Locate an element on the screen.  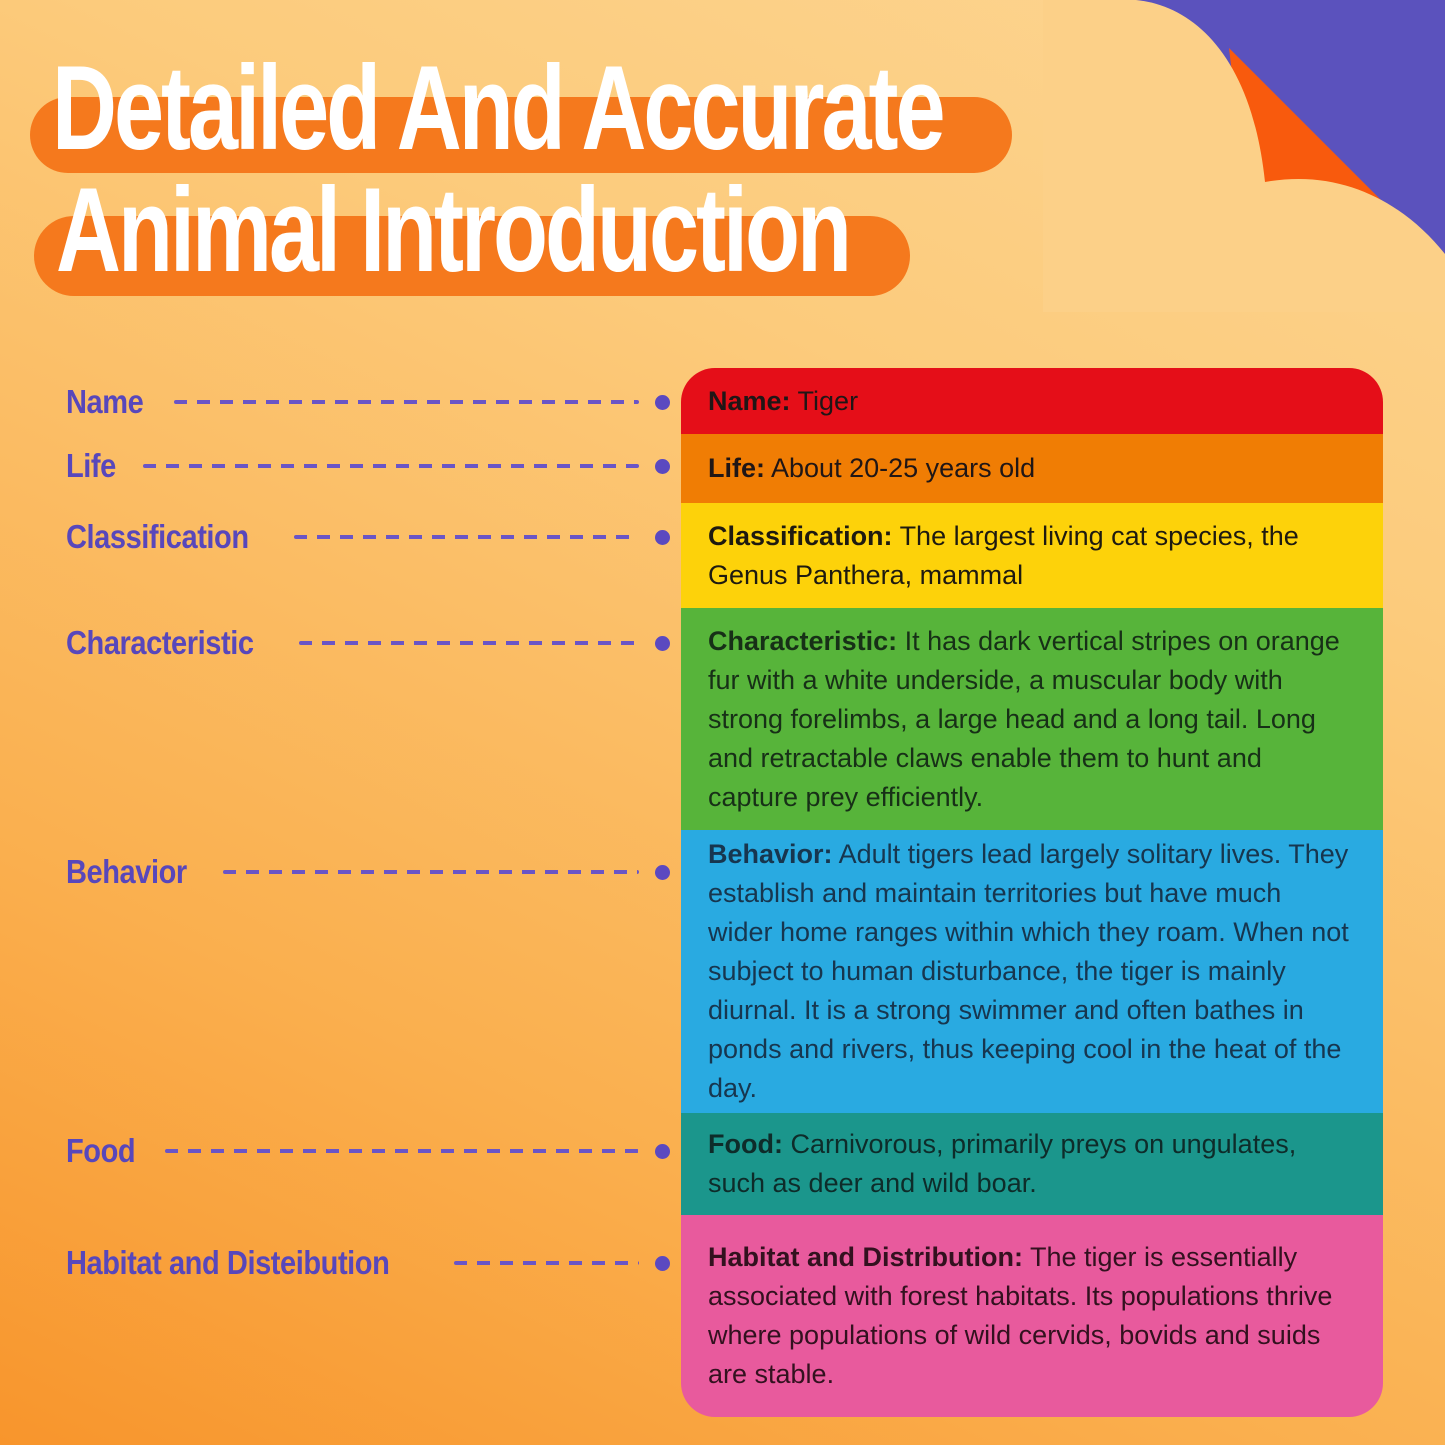
label-row-life: Life is located at coordinates (368, 466).